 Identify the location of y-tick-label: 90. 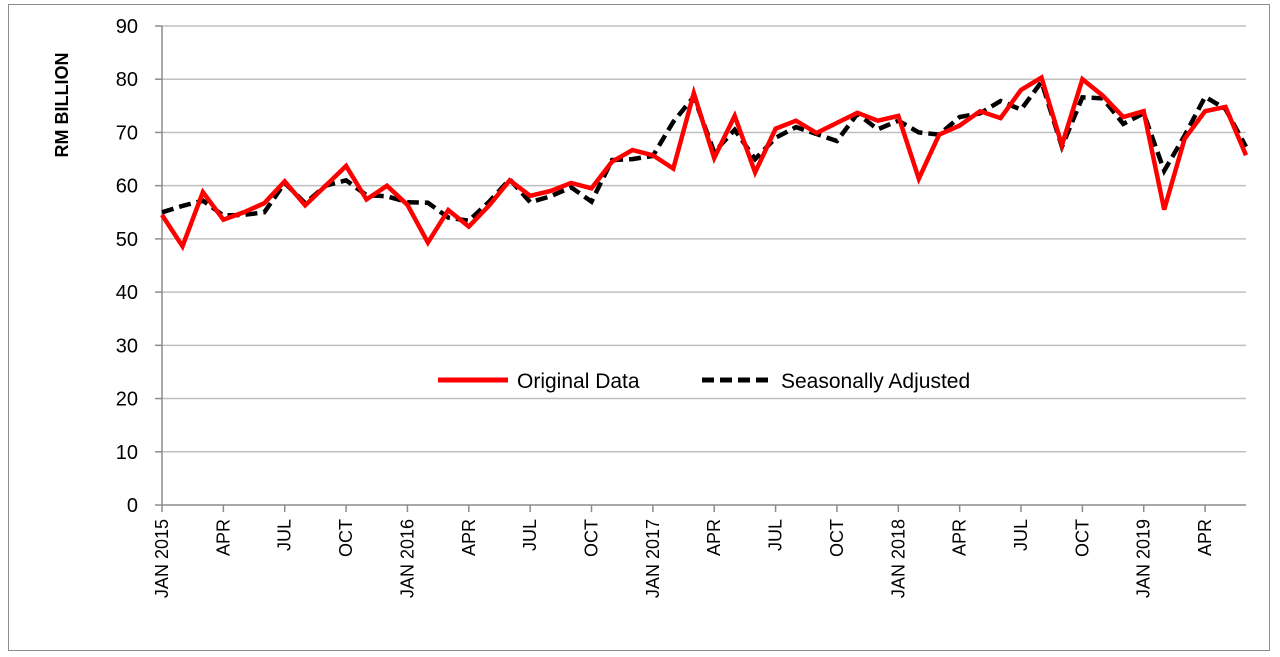
(127, 27).